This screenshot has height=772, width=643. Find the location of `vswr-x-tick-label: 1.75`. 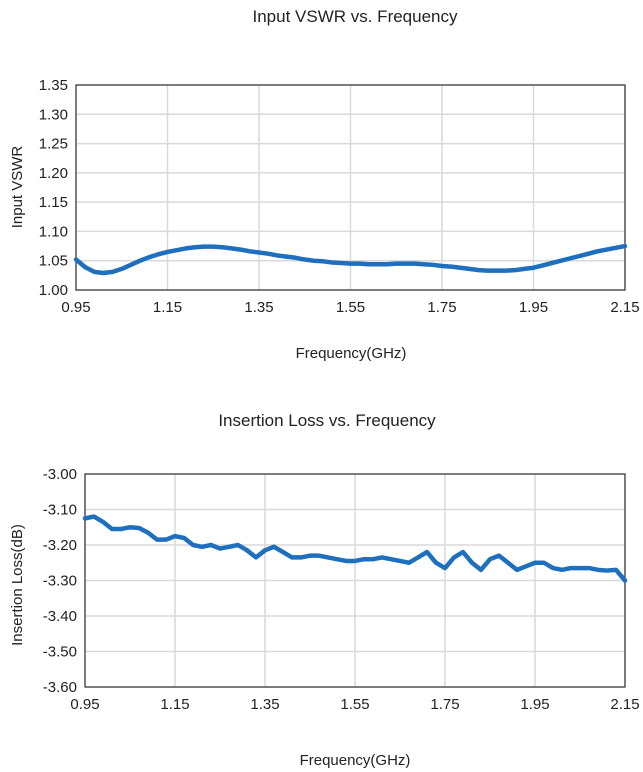

vswr-x-tick-label: 1.75 is located at coordinates (441, 307).